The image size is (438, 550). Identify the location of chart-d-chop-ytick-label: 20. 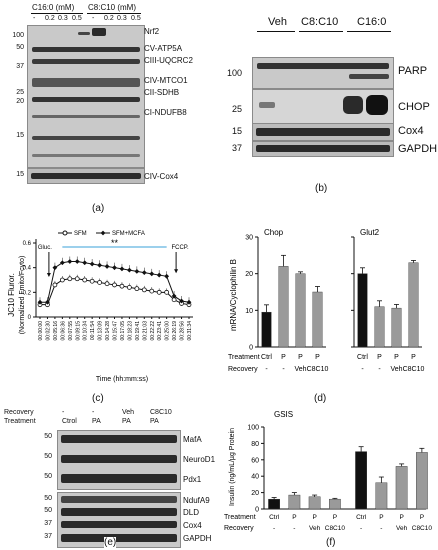
(249, 274).